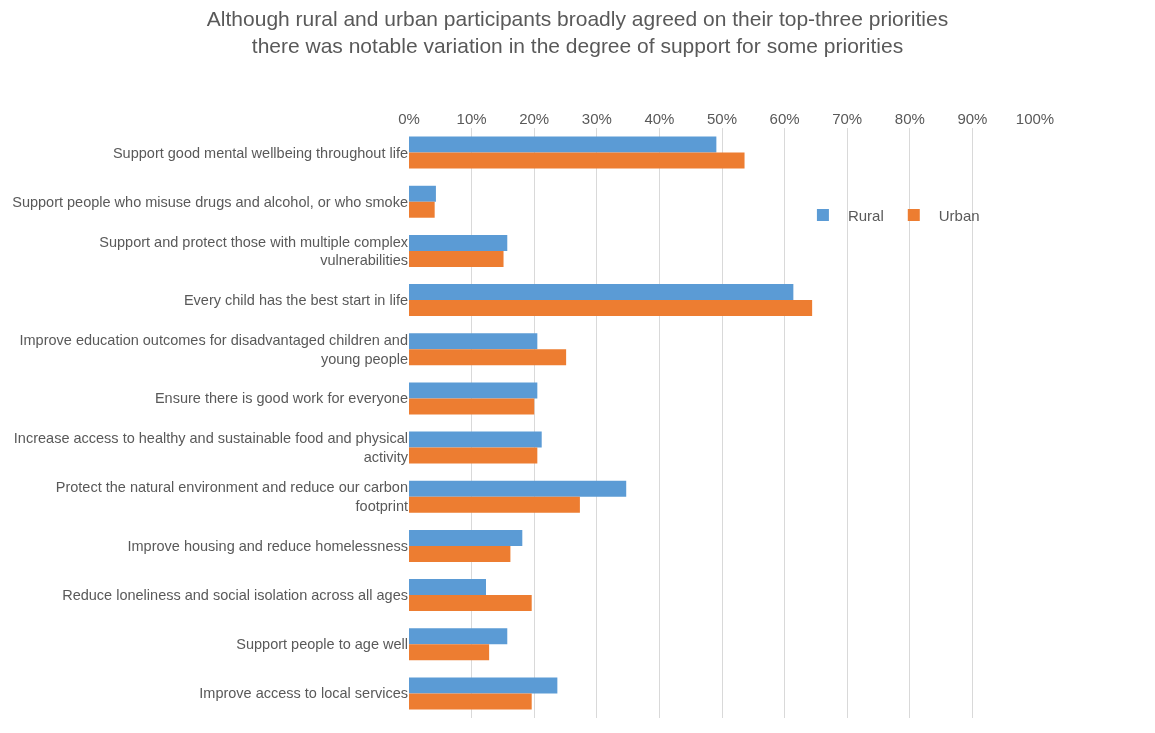  Describe the element at coordinates (534, 118) in the screenshot. I see `x-tick-label: 20%` at that location.